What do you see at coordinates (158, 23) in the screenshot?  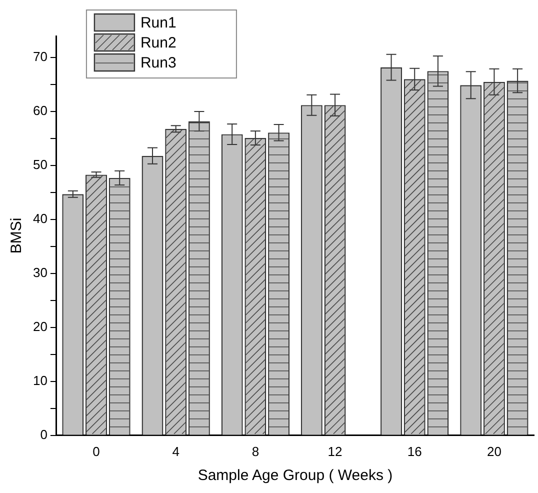 I see `legend-label: Run1` at bounding box center [158, 23].